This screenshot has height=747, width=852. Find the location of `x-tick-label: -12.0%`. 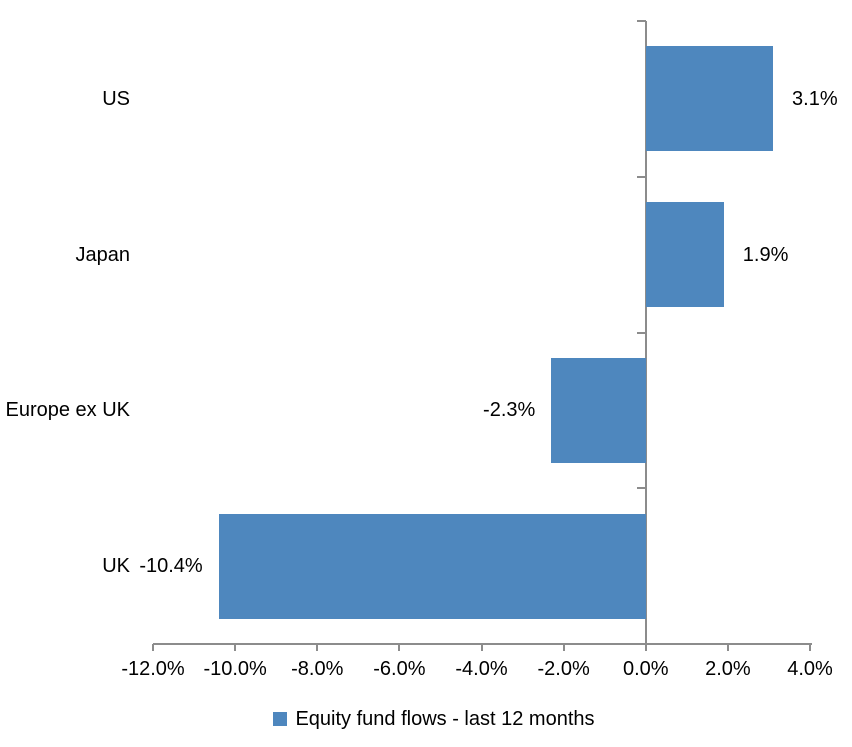

x-tick-label: -12.0% is located at coordinates (153, 669).